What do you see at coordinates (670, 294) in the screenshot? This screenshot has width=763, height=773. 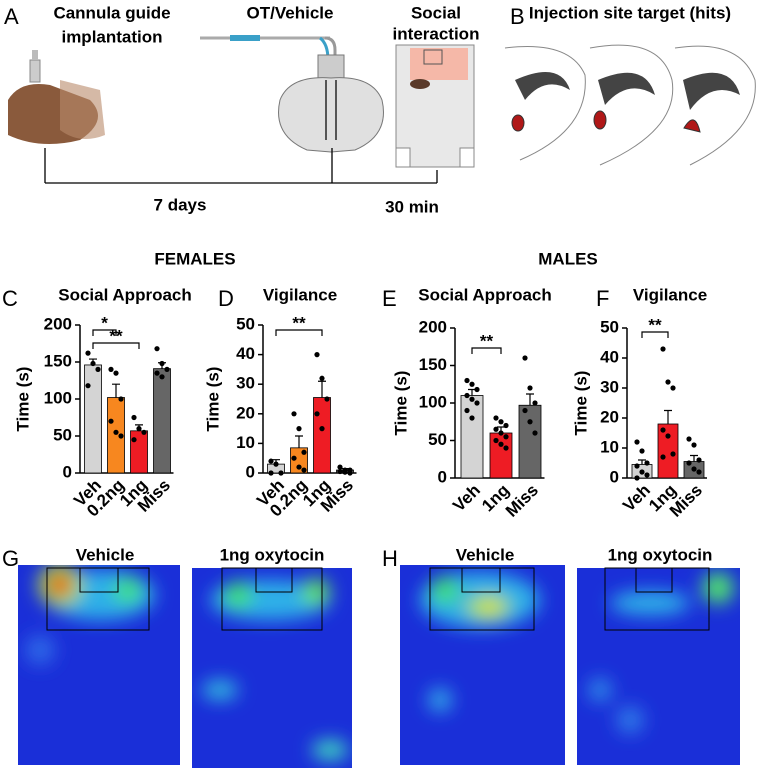 I see `chart-title: Vigilance` at bounding box center [670, 294].